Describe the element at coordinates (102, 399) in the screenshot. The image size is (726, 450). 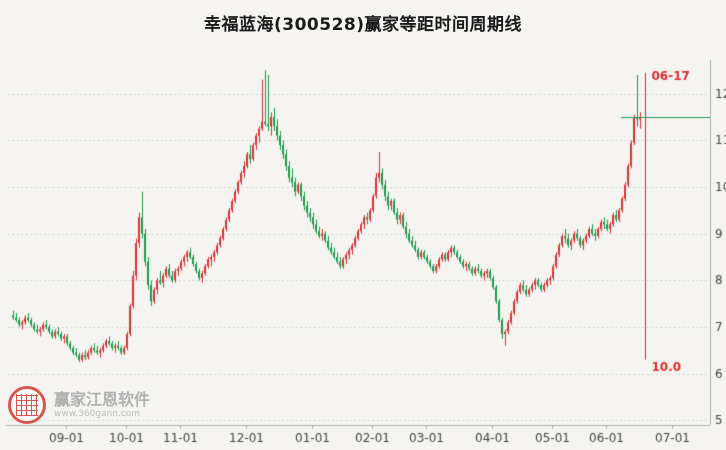
I see `brand-name: 赢家江恩软件` at that location.